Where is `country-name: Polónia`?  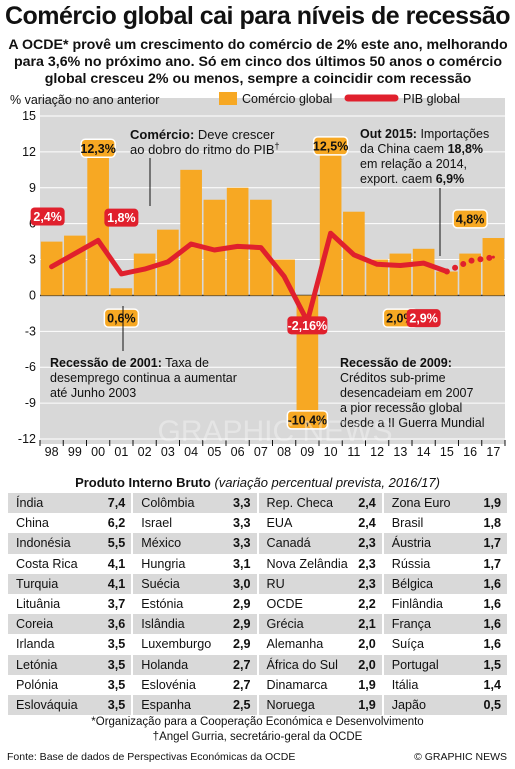
country-name: Polónia is located at coordinates (37, 684).